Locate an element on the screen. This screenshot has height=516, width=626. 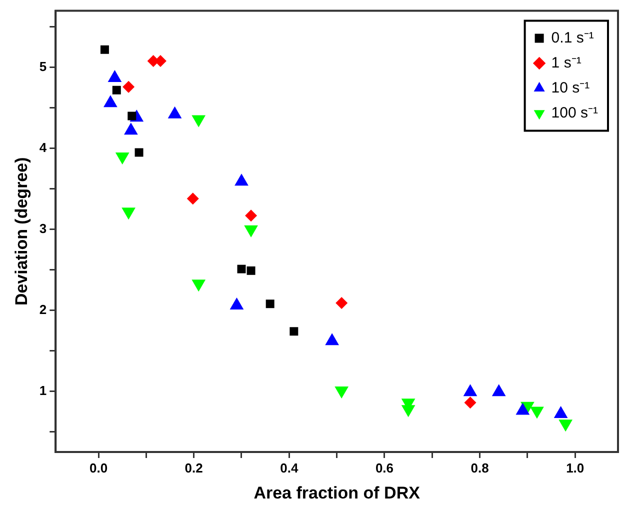
x-tick-label: 0.0 is located at coordinates (98, 468).